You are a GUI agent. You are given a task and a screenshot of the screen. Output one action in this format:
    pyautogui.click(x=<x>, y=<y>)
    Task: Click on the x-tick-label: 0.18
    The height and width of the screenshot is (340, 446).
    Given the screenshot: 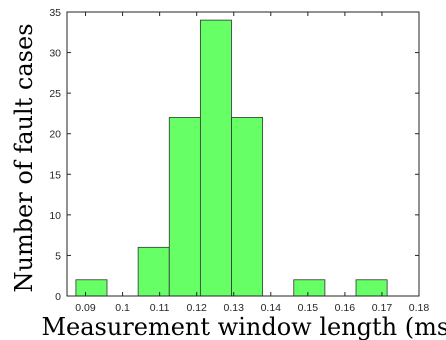 What is the action you would take?
    pyautogui.click(x=419, y=308)
    